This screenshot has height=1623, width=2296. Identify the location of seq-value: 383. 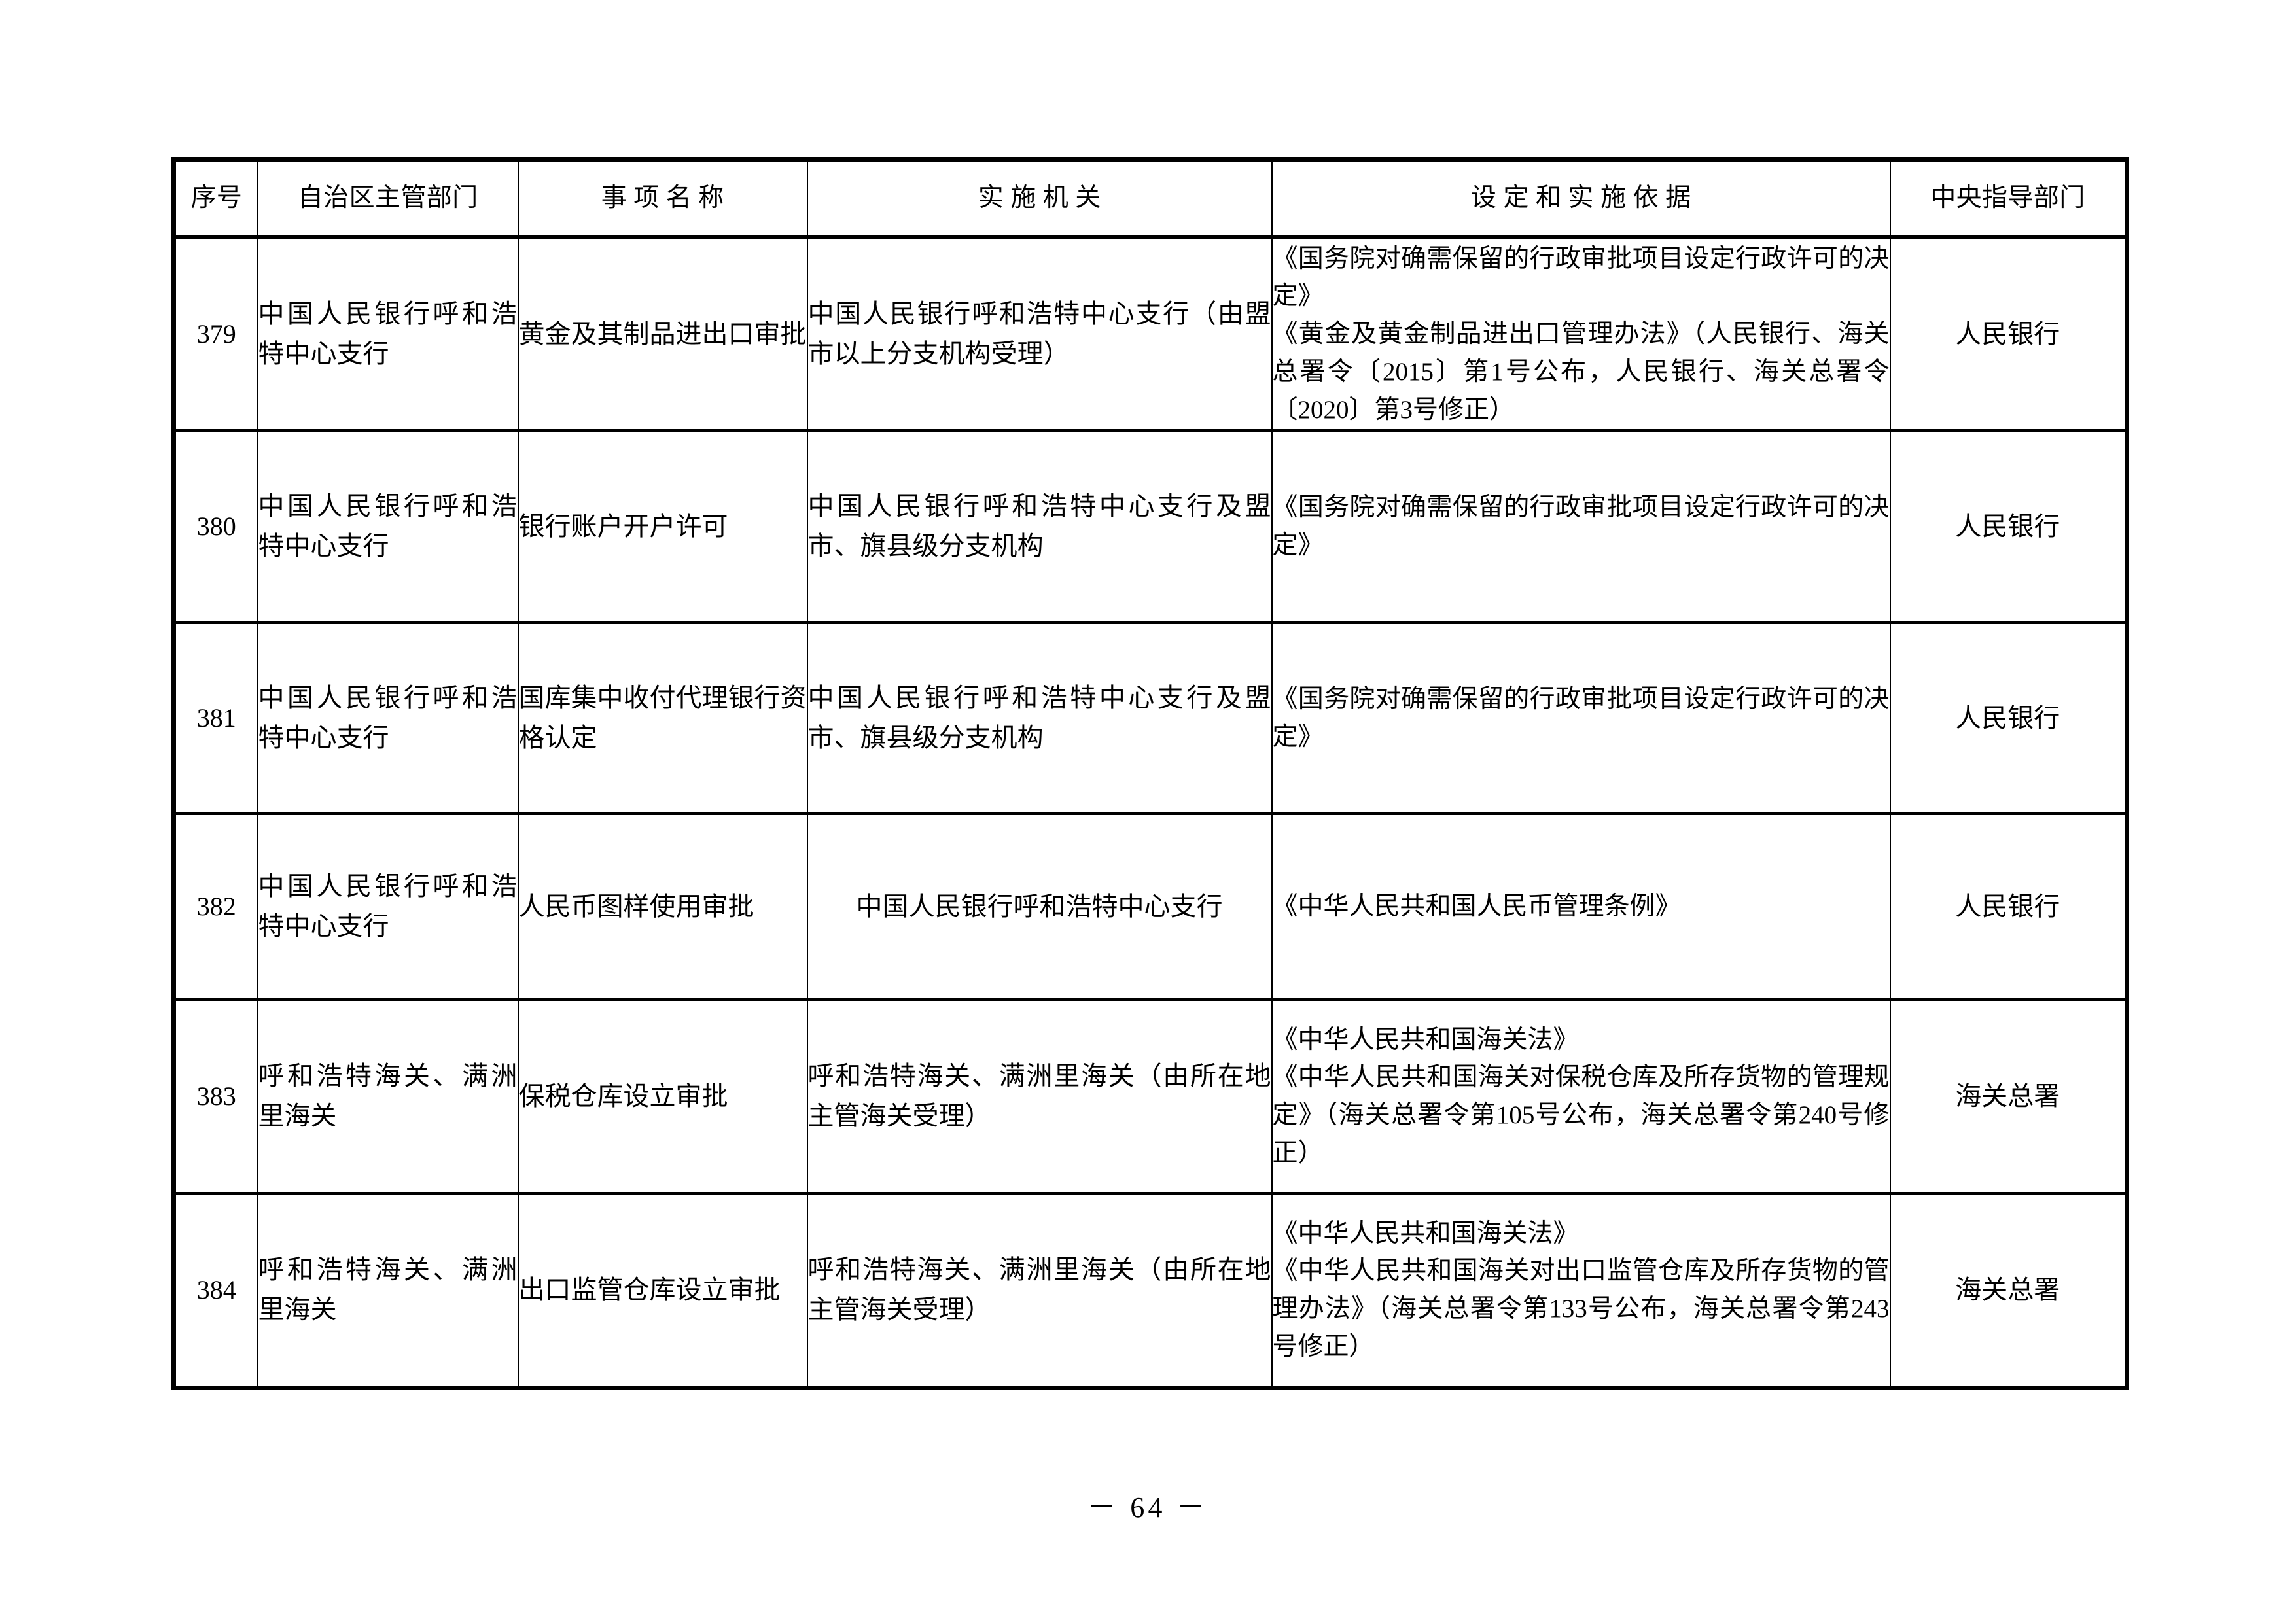
(216, 1096).